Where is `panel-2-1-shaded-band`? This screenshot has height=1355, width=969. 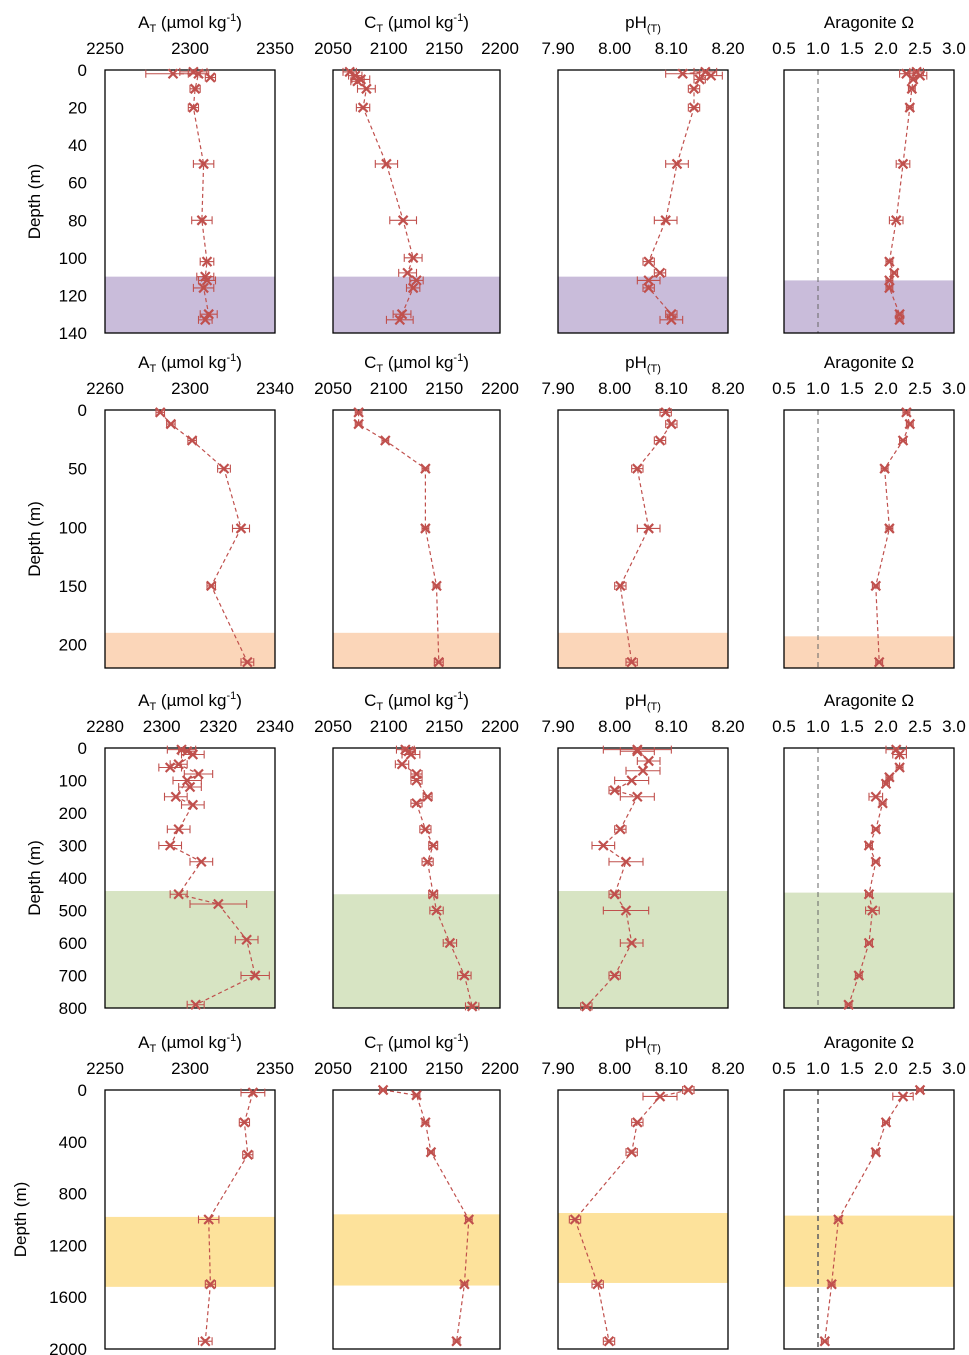 panel-2-1-shaded-band is located at coordinates (416, 951).